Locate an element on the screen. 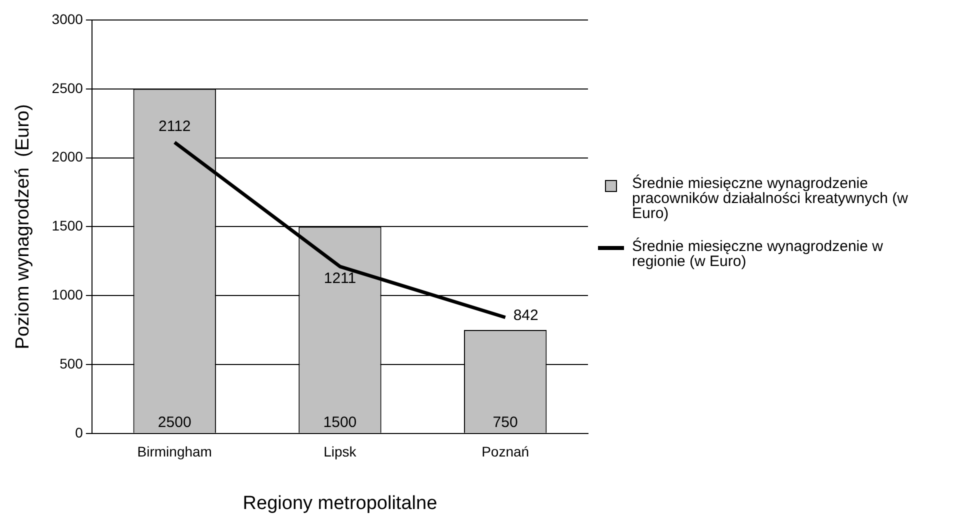 The width and height of the screenshot is (964, 527). y-tick-label: 3000 is located at coordinates (68, 18).